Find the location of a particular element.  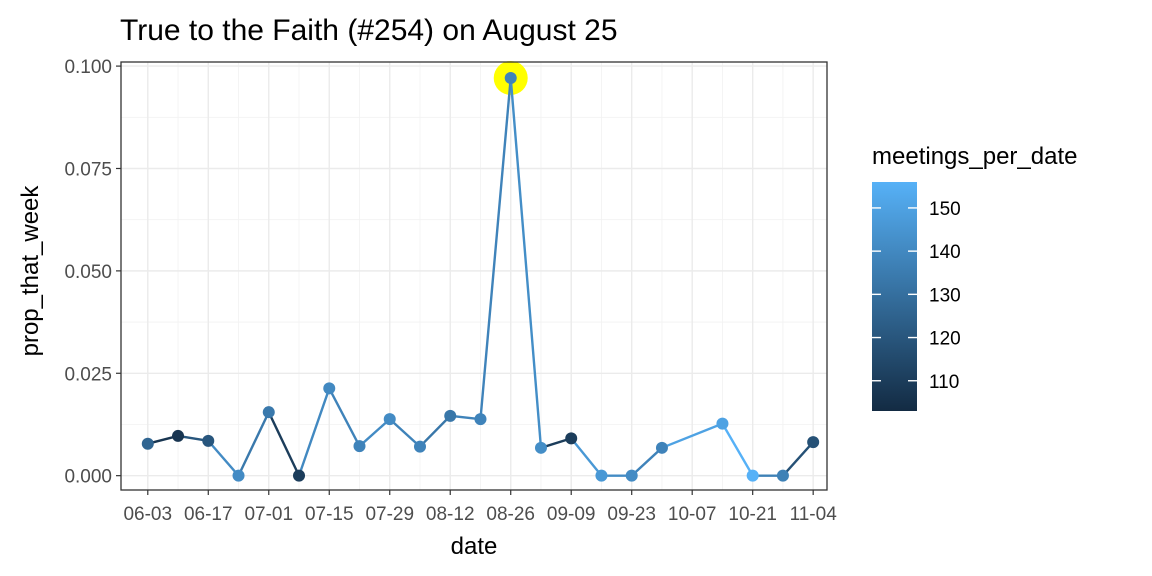

x-tick-label: 09-23 is located at coordinates (631, 514).